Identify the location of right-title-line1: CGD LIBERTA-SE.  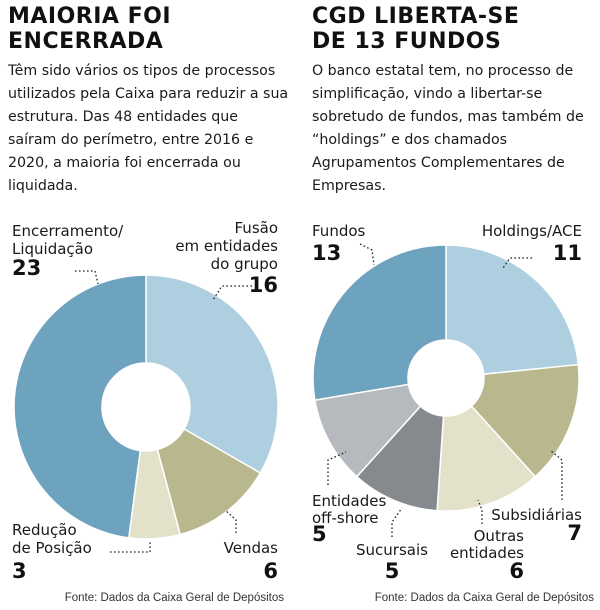
(416, 16).